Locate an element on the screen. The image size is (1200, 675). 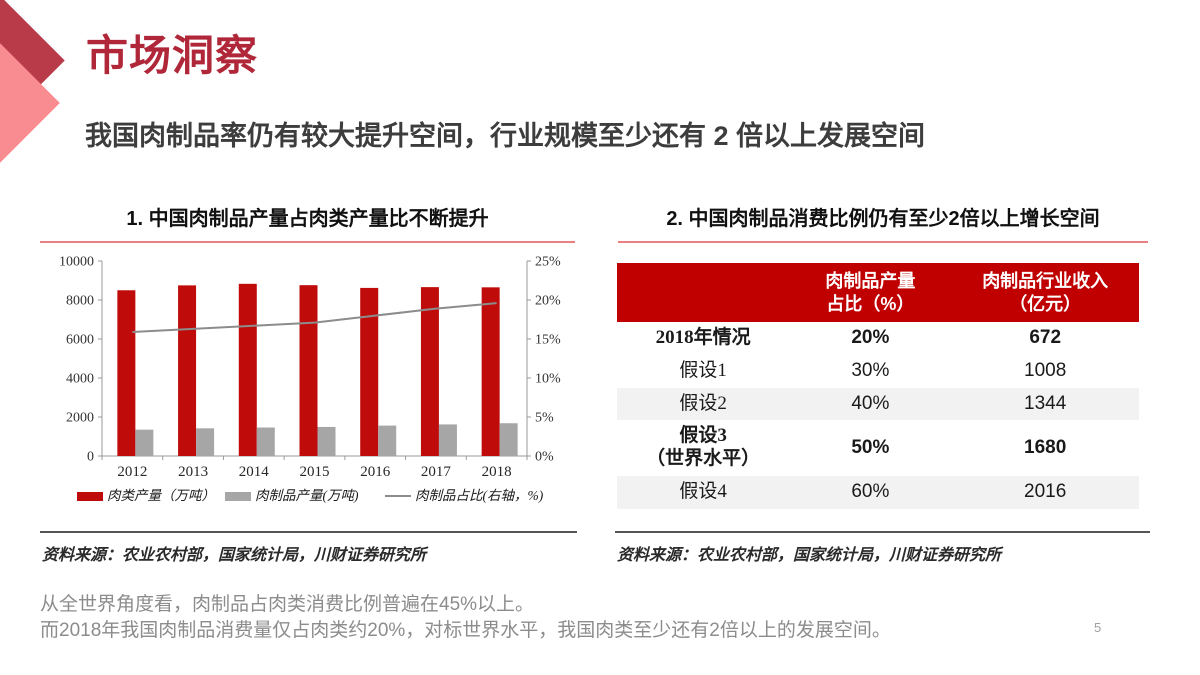
footer-line-1: 从全世界角度看，肉制品占肉类消费比例普遍在45%以上。 is located at coordinates (287, 604).